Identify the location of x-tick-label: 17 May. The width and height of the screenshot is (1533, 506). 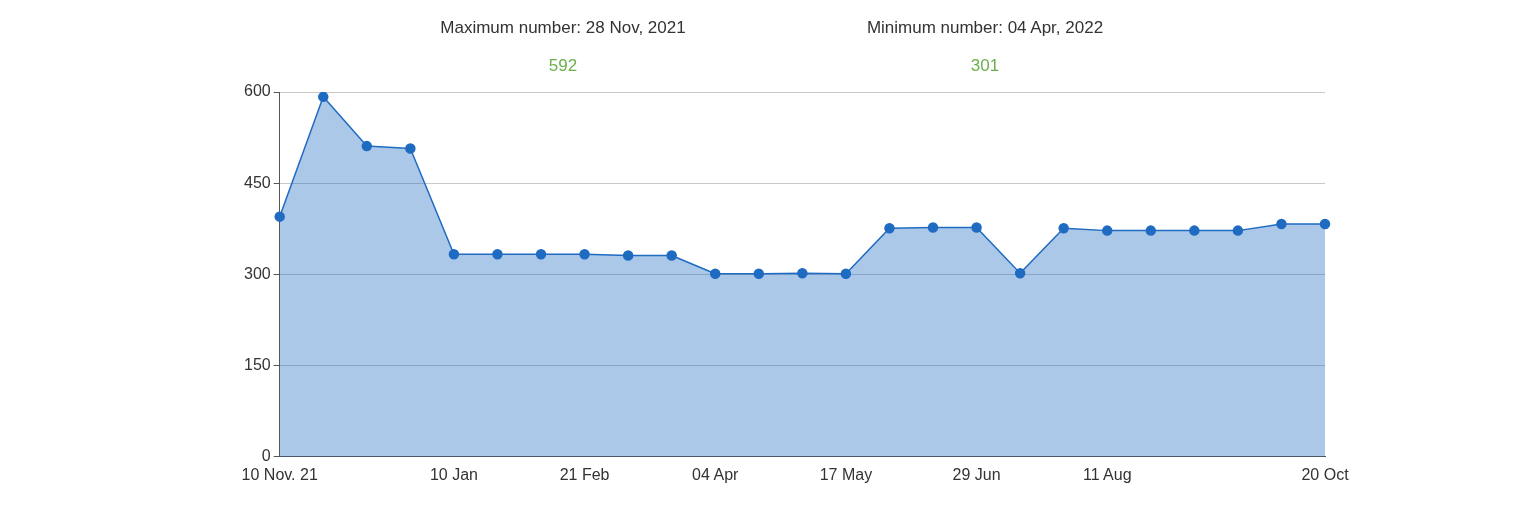
(846, 474).